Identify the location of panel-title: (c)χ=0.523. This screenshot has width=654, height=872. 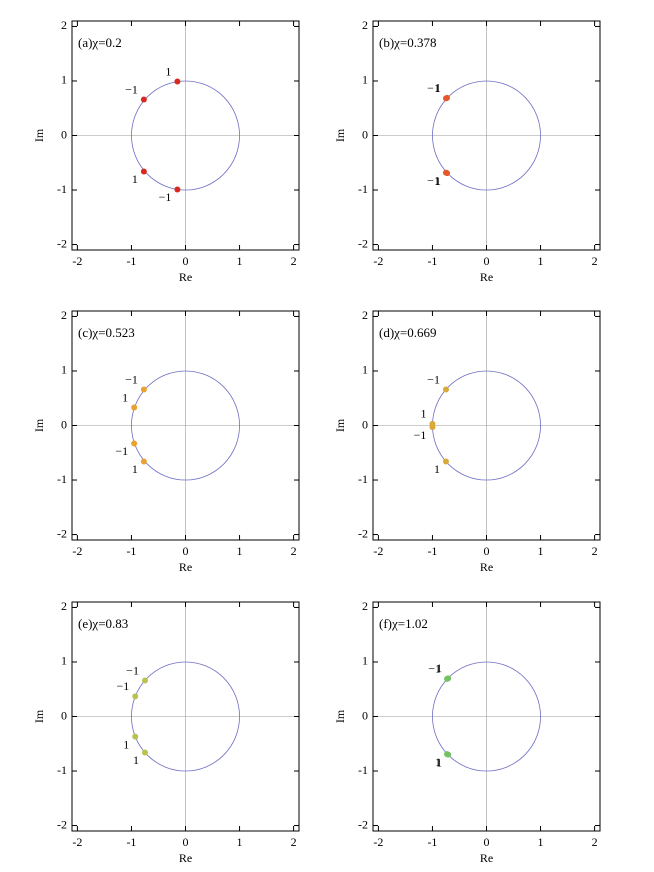
(106, 332).